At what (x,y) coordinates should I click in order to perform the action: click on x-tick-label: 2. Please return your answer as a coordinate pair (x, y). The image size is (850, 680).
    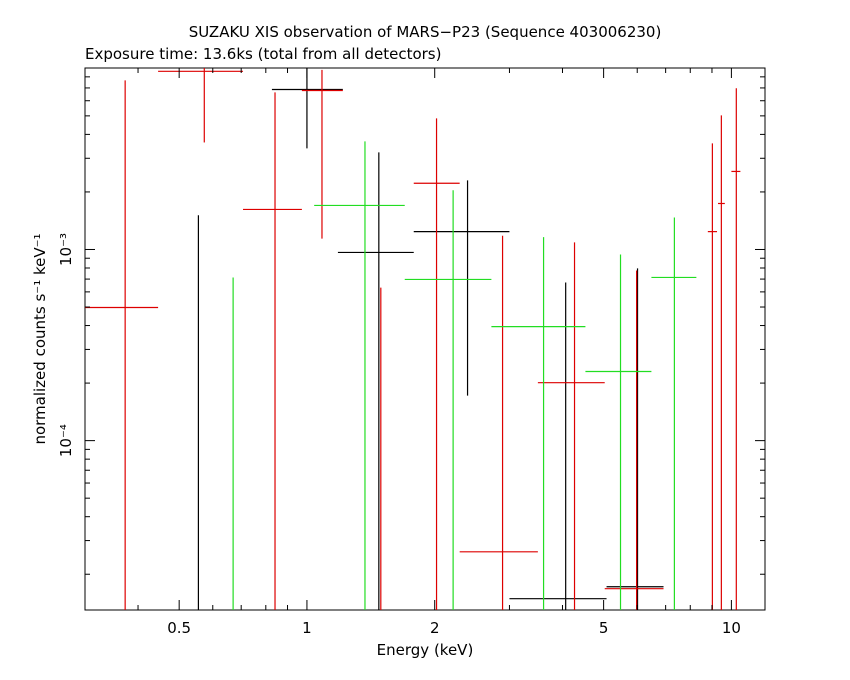
    Looking at the image, I should click on (435, 628).